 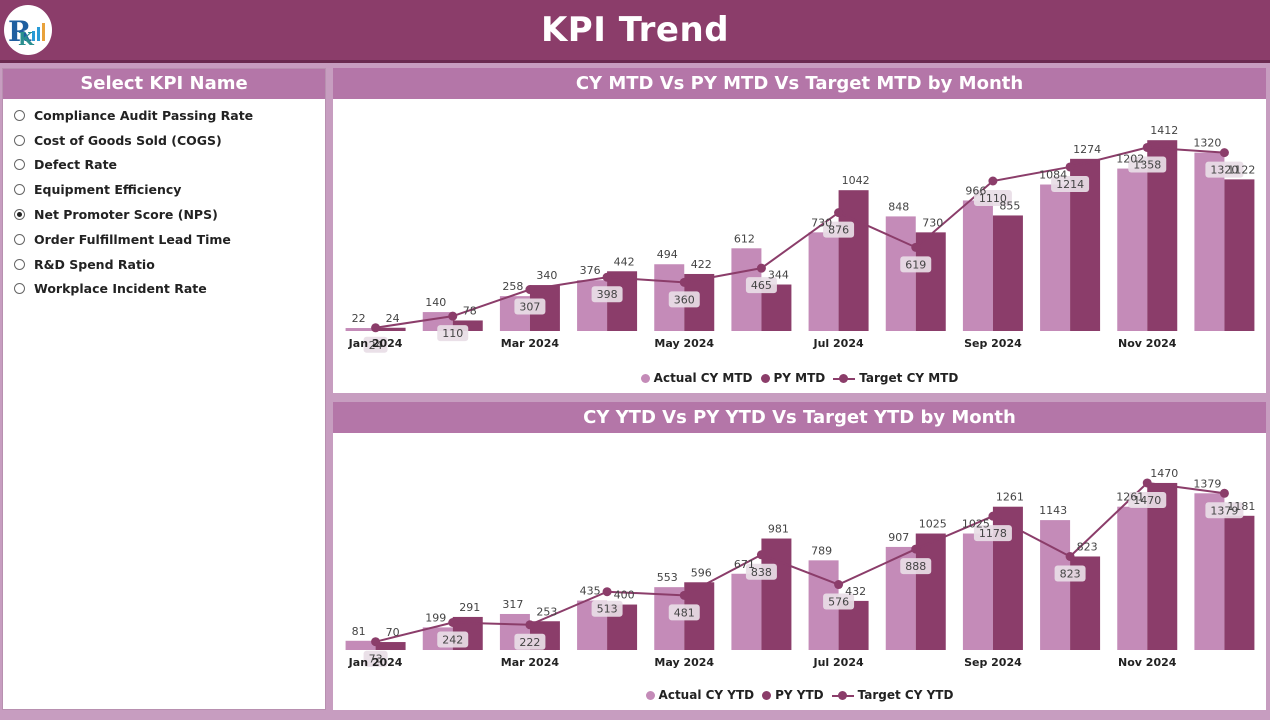 I want to click on py-value-label: 1261, so click(x=1010, y=497).